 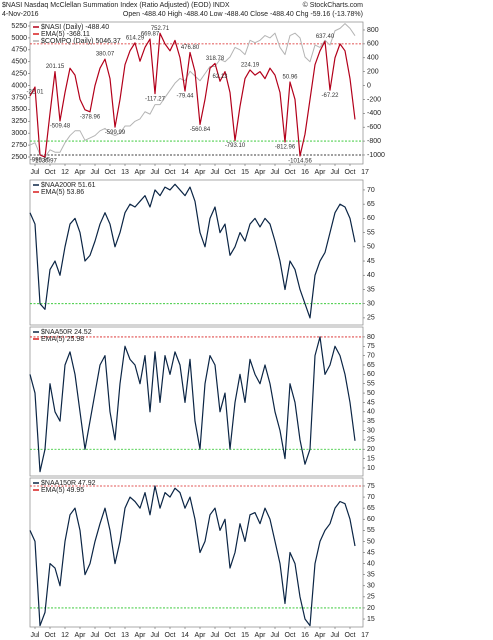 What do you see at coordinates (135, 38) in the screenshot?
I see `value-label: 614.29` at bounding box center [135, 38].